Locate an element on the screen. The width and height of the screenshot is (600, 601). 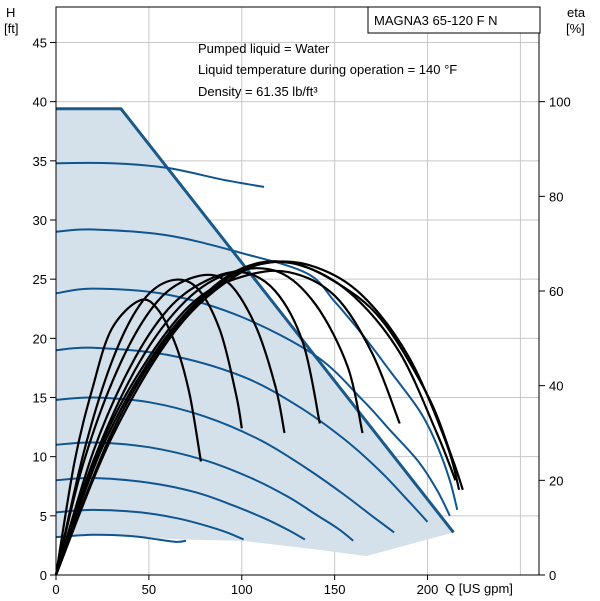
y2-tick-label: 80 is located at coordinates (556, 196).